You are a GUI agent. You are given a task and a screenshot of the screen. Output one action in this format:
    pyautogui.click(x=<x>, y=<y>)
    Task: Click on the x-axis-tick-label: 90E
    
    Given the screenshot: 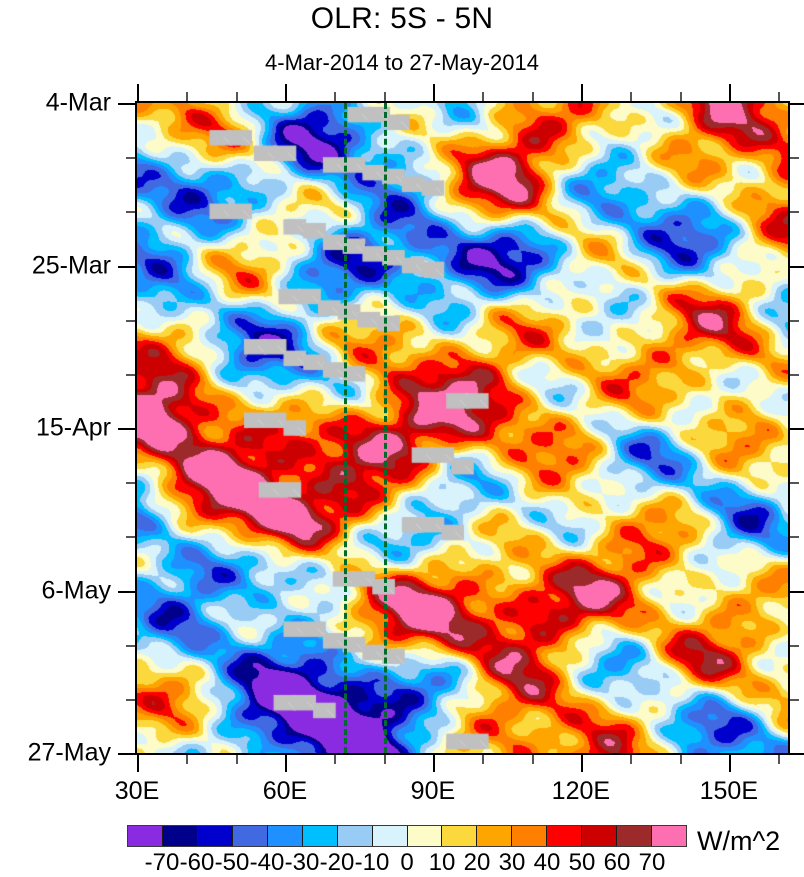 What is the action you would take?
    pyautogui.click(x=433, y=791)
    